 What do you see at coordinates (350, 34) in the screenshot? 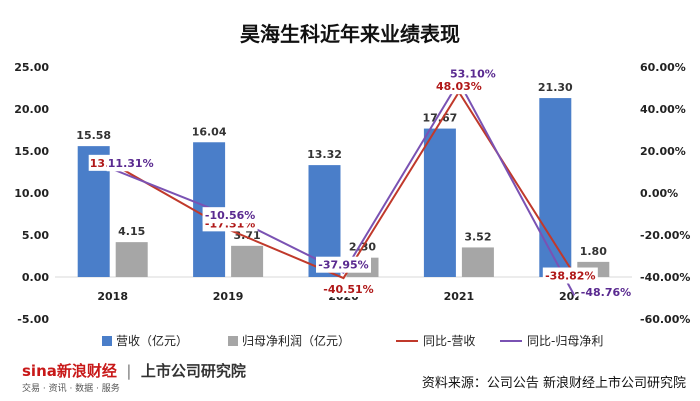
I see `chart-title: 昊海生科近年来业绩表现` at bounding box center [350, 34].